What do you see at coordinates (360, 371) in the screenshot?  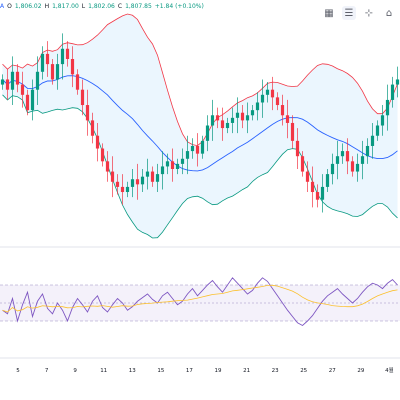 I see `date-tick-label: 29` at bounding box center [360, 371].